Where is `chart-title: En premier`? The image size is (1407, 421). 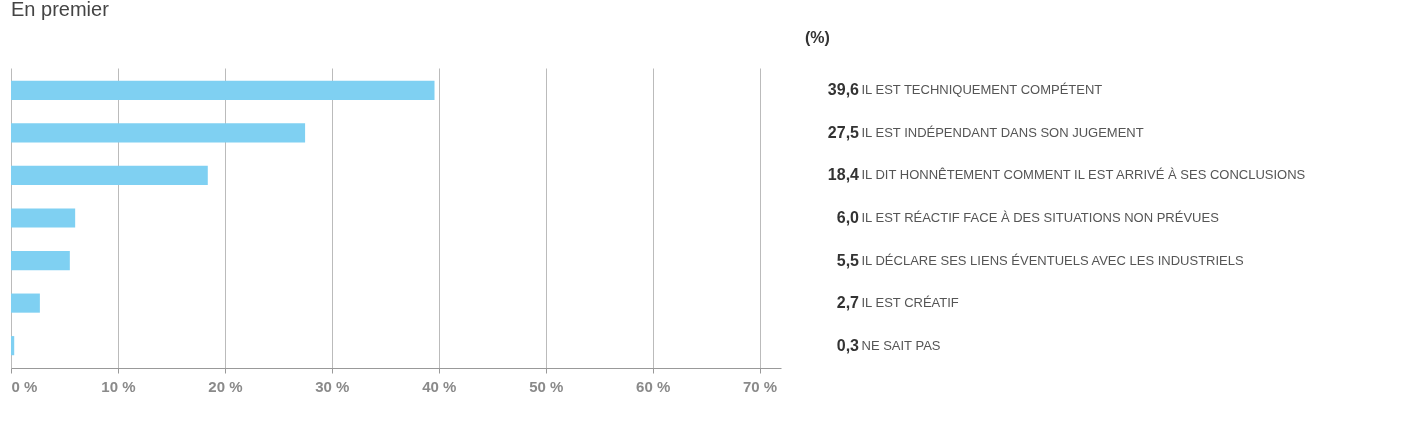
chart-title: En premier is located at coordinates (60, 10).